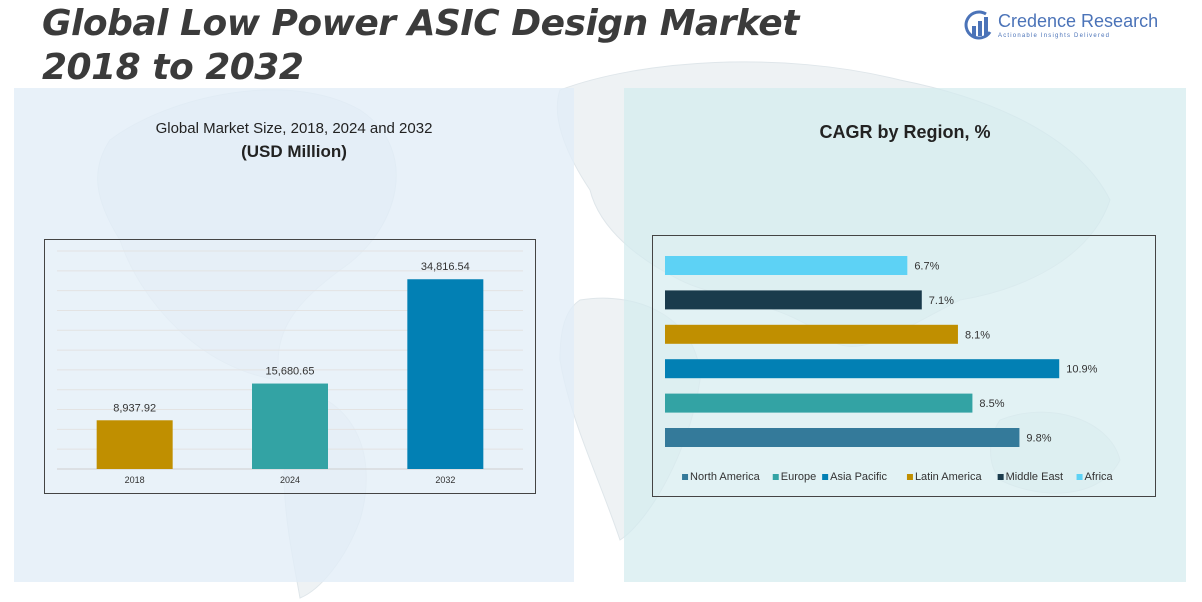 Image resolution: width=1202 pixels, height=602 pixels. Describe the element at coordinates (135, 480) in the screenshot. I see `x-tick-2018: 2018` at that location.